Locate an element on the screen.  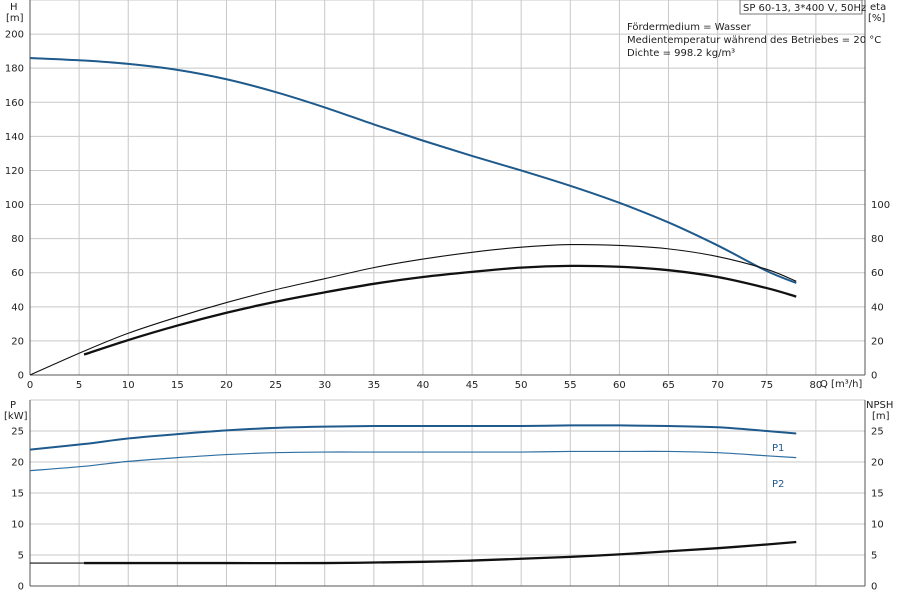
left-tick-label: 10 is located at coordinates (17, 525).